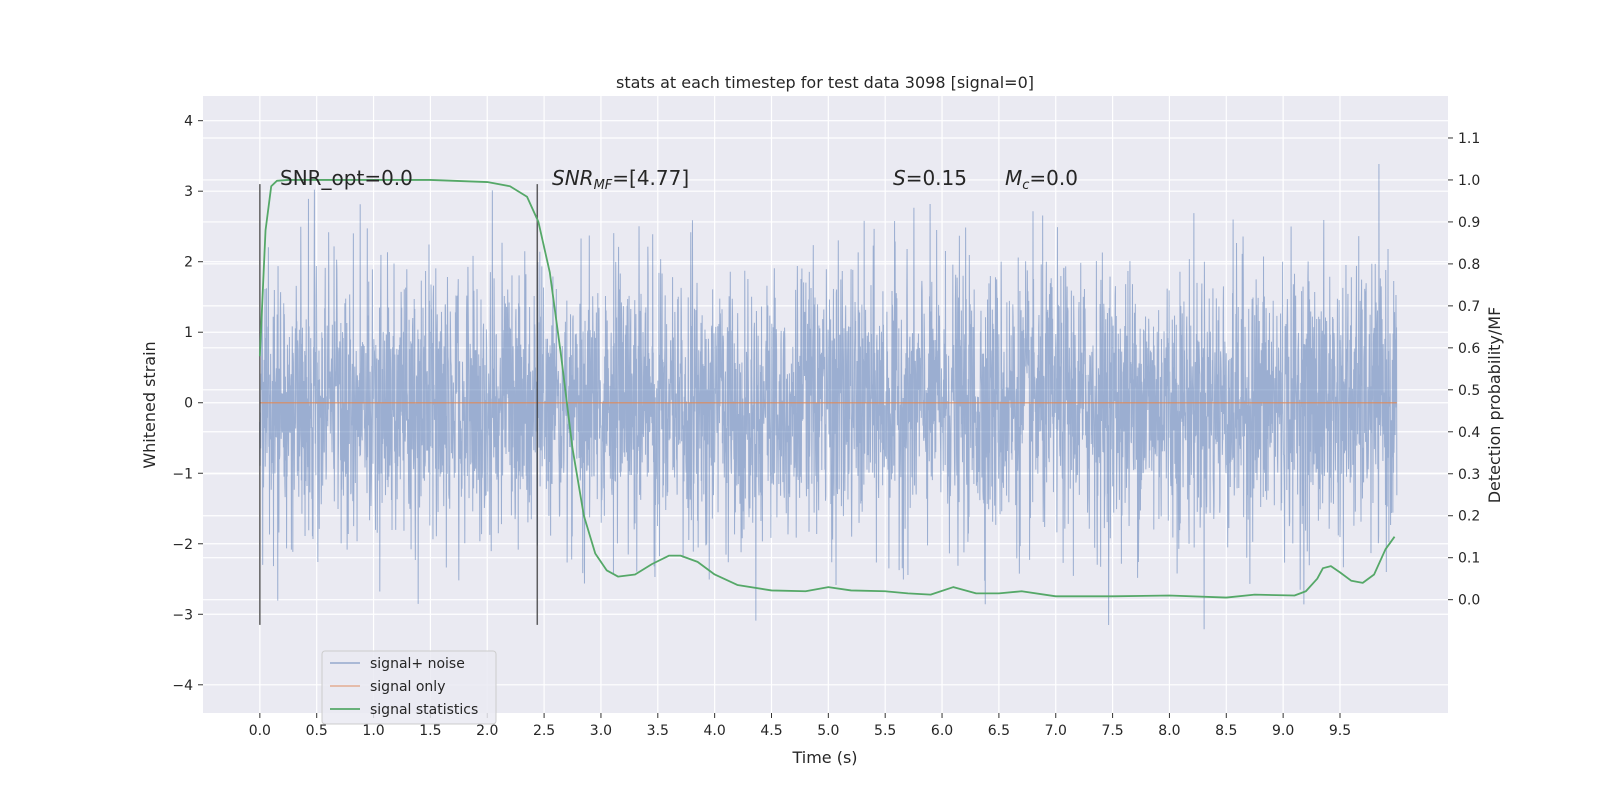 Image resolution: width=1600 pixels, height=800 pixels. I want to click on annotation-snr-mf-symbol: SNR, so click(573, 178).